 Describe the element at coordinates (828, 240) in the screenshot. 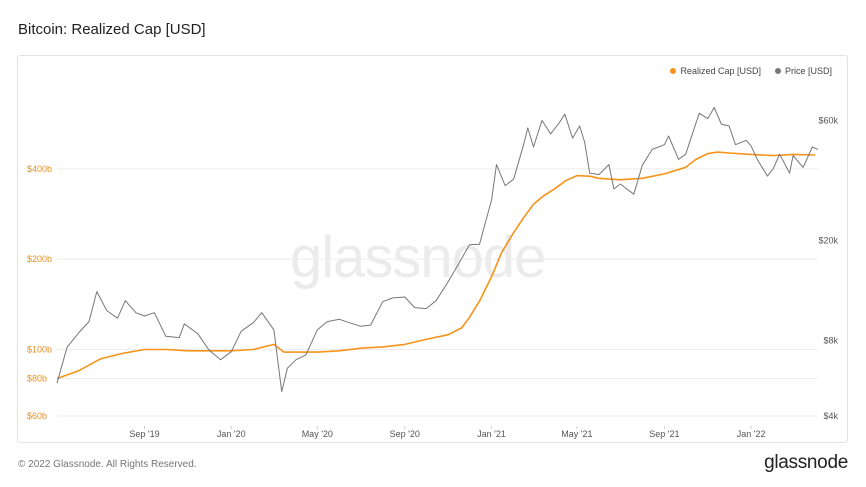

I see `y-right-tick-label: $20k` at that location.